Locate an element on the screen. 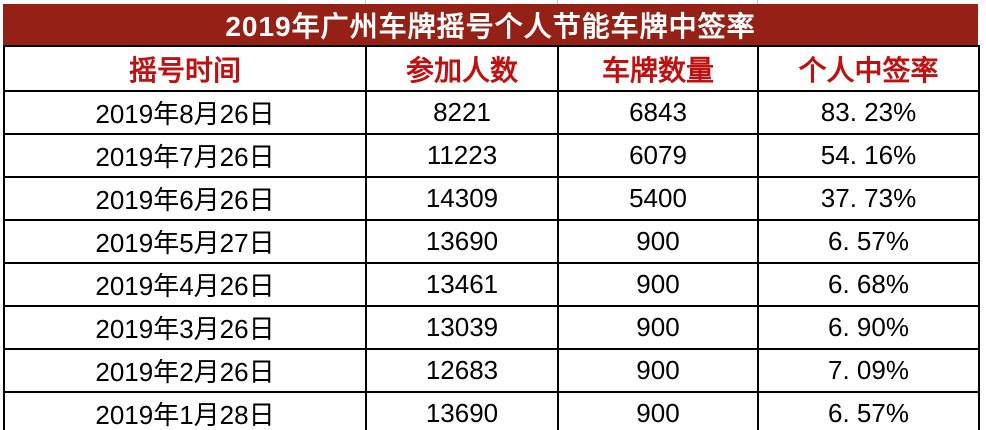  cell-win-rate: 7. 09% is located at coordinates (868, 370).